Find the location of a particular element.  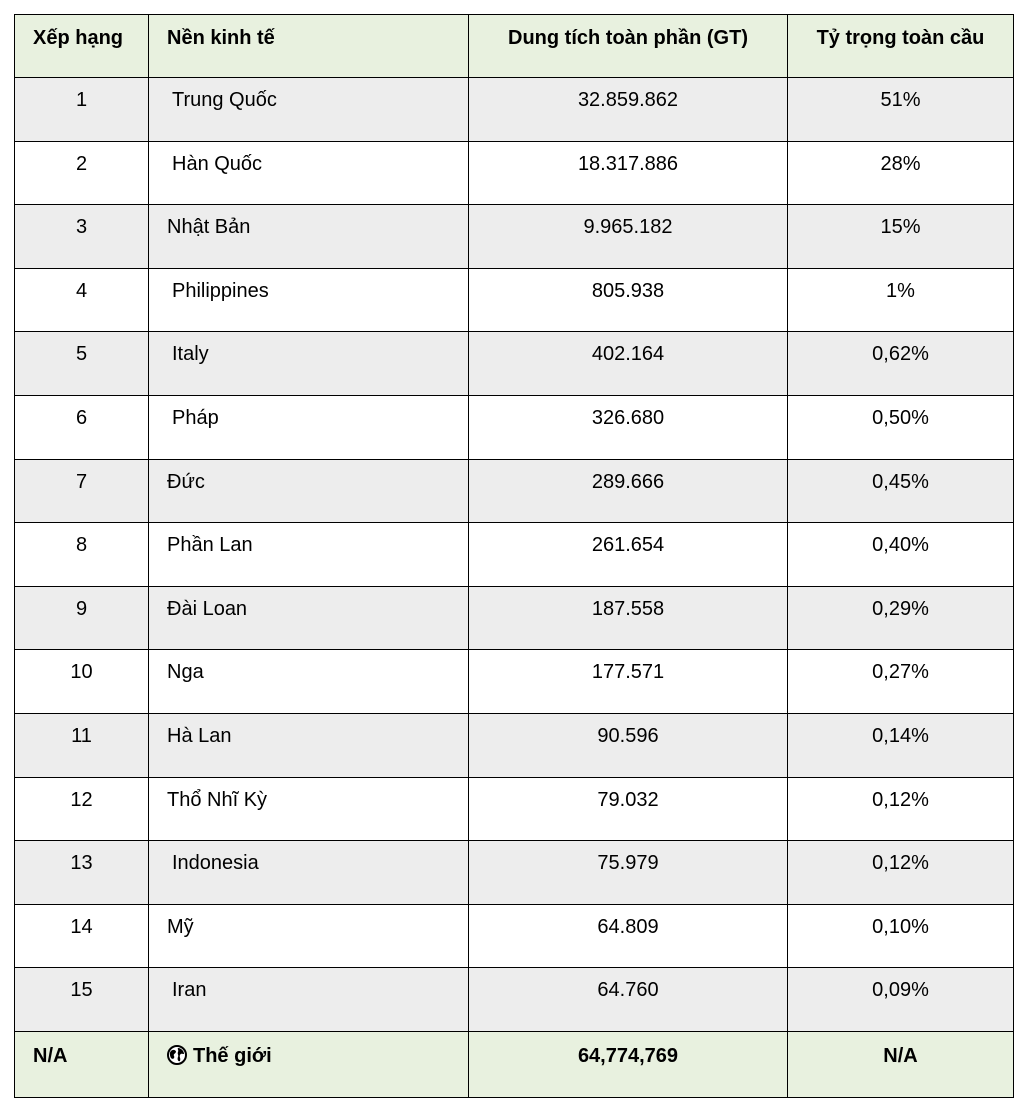

table-row: 4 Philippines 805.938 1% is located at coordinates (514, 300).